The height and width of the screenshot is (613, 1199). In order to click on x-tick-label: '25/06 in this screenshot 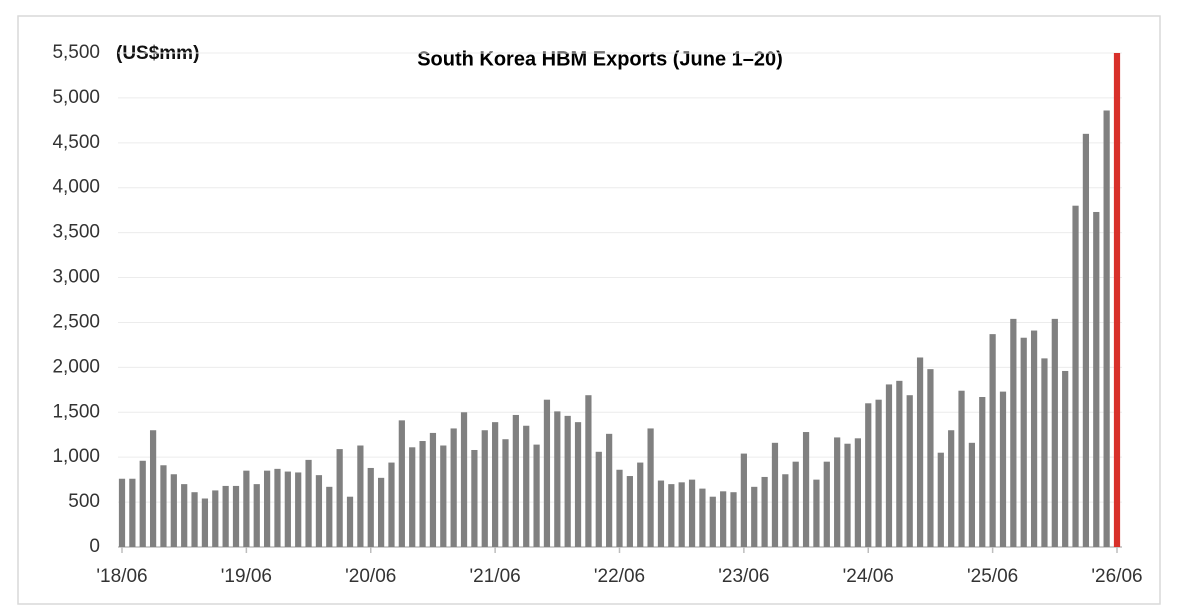, I will do `click(992, 576)`.